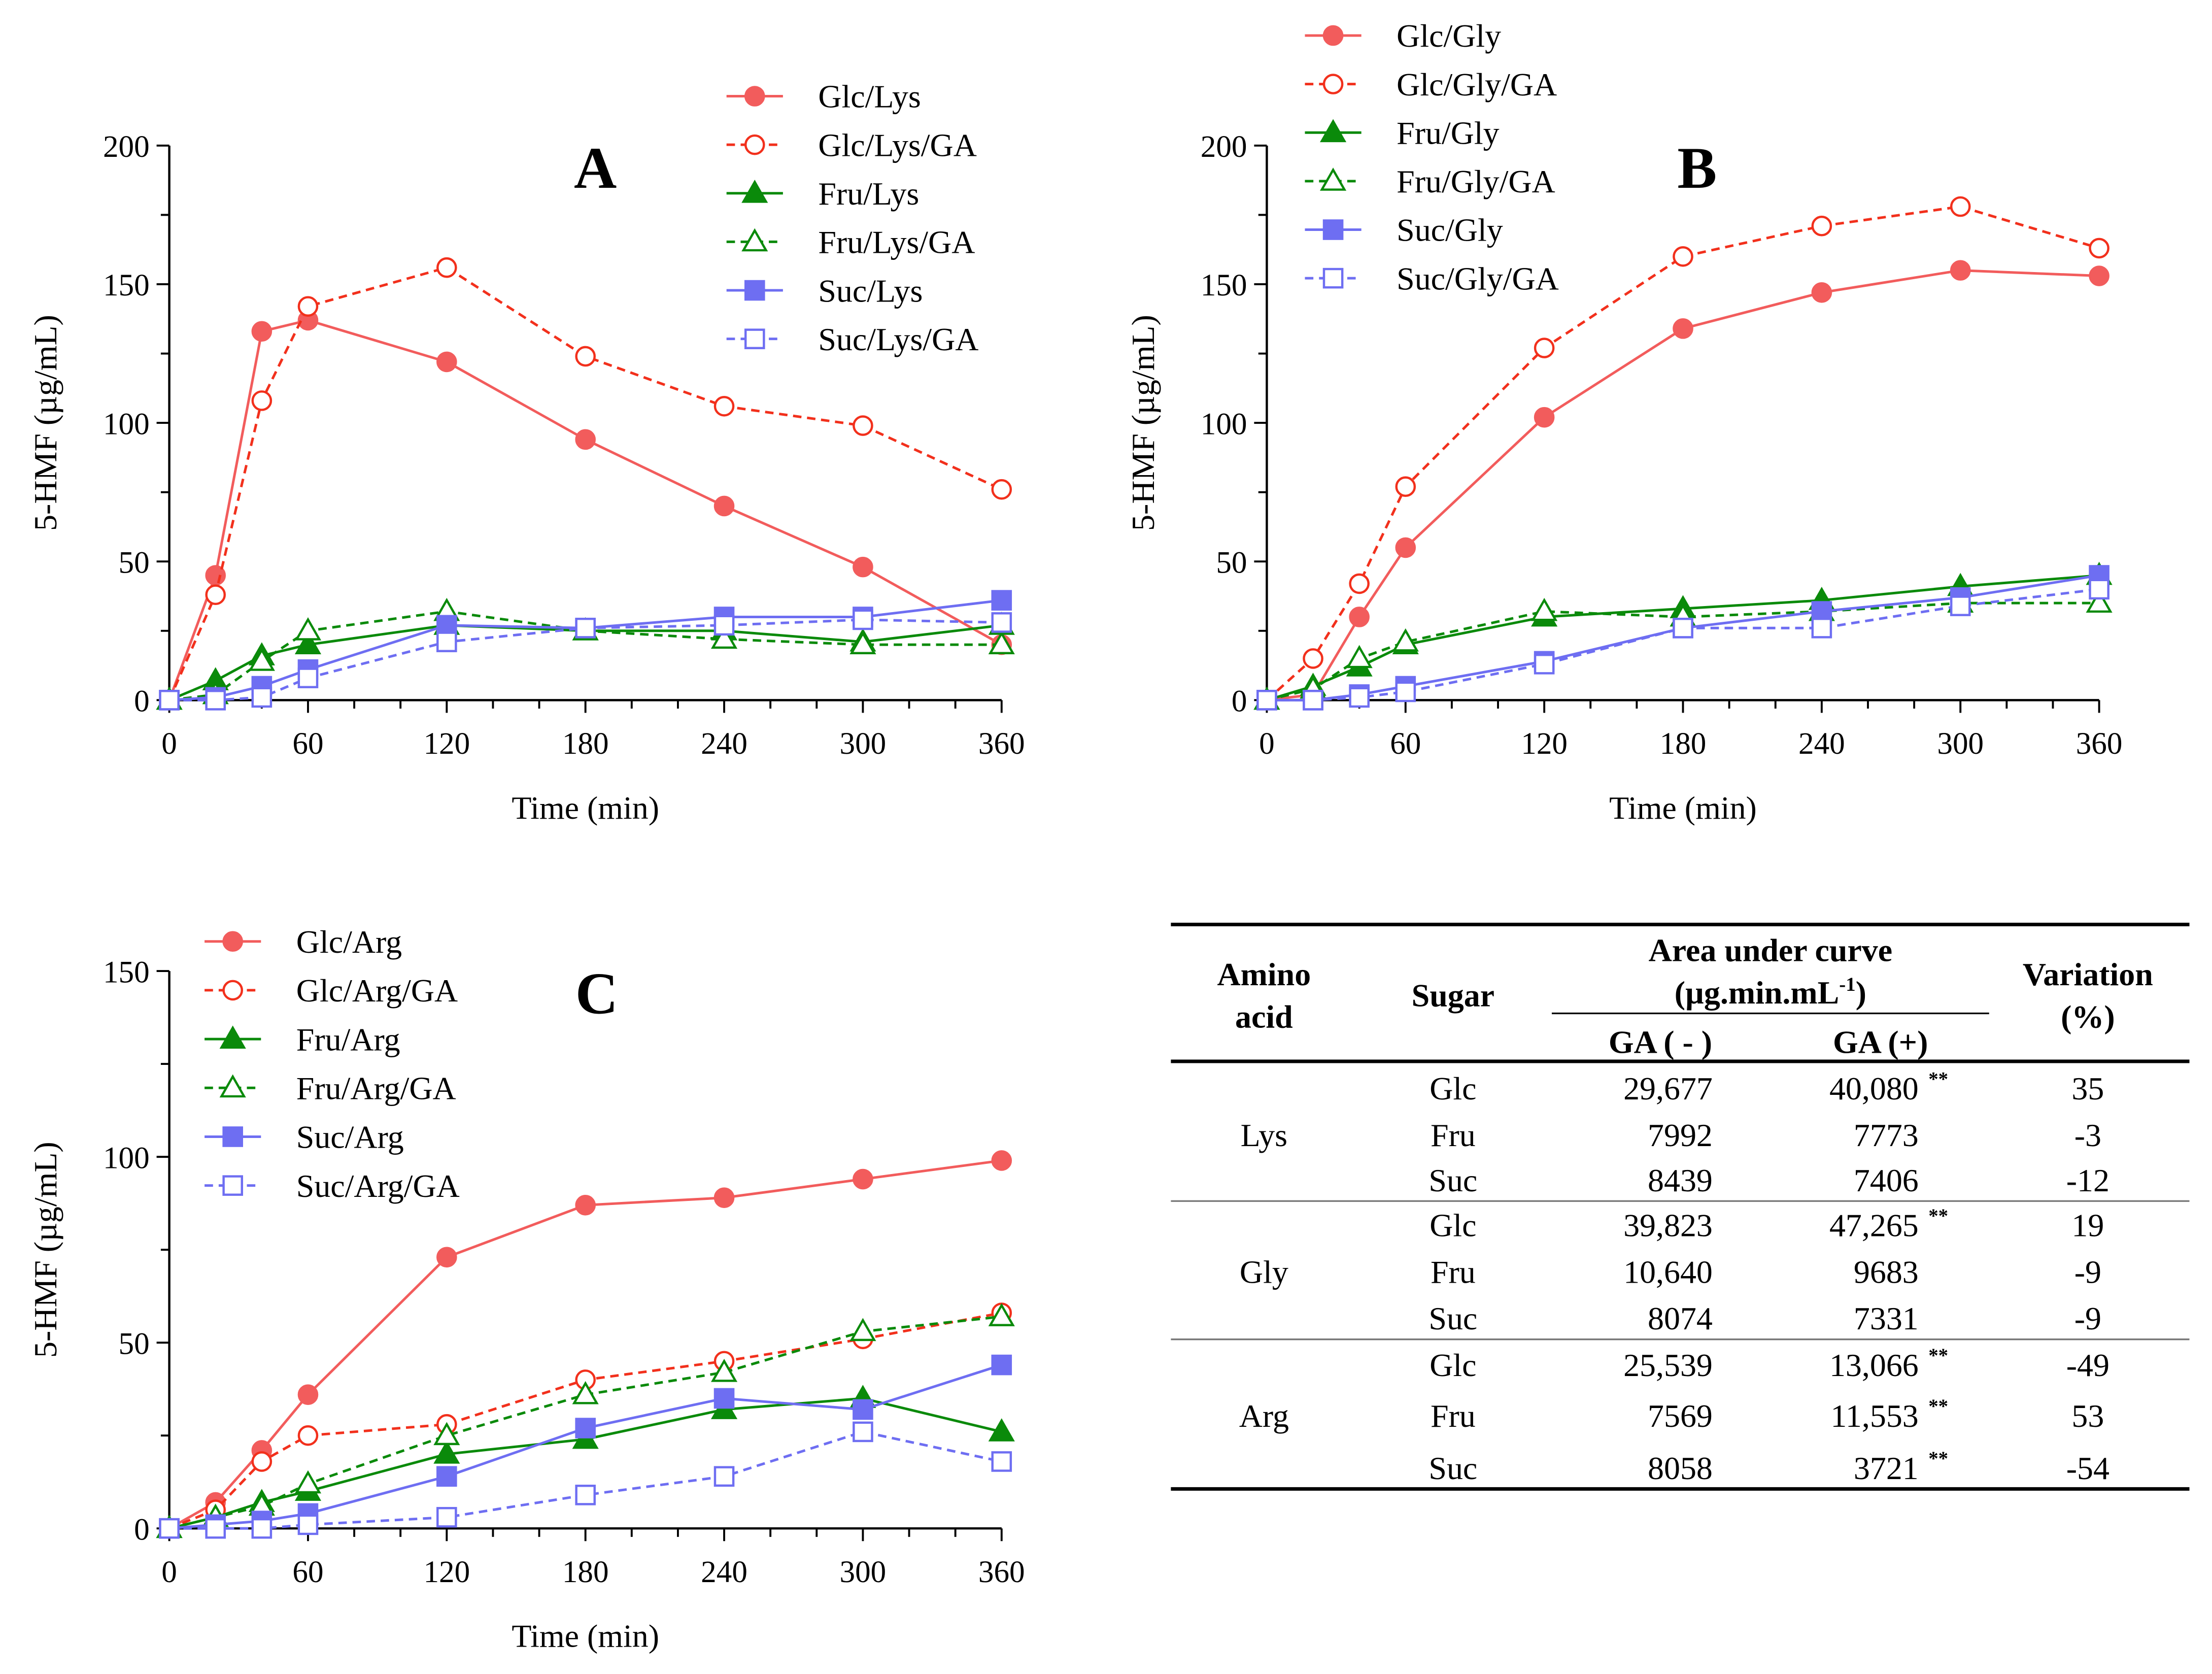  What do you see at coordinates (2087, 1135) in the screenshot?
I see `variation-cell: -3` at bounding box center [2087, 1135].